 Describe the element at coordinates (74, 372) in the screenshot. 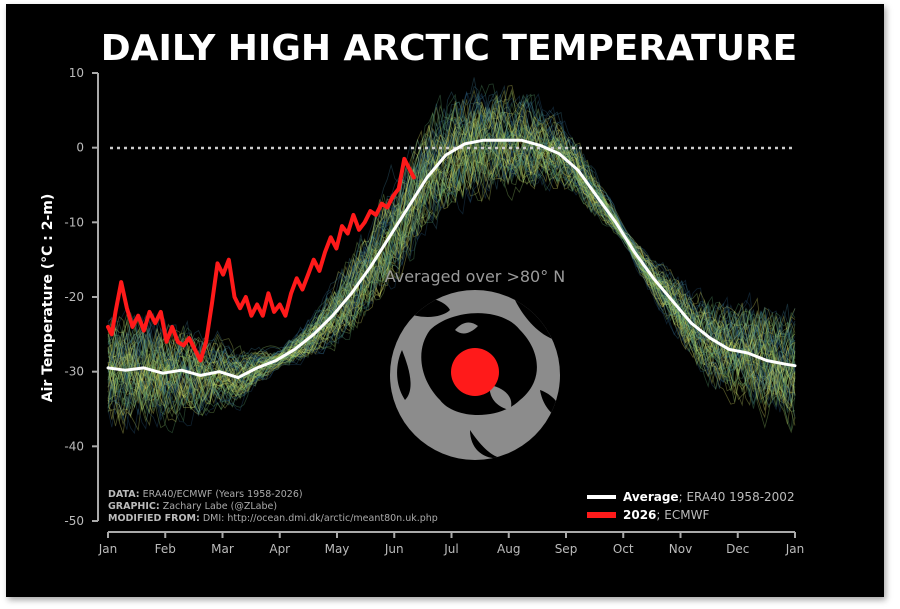

I see `y-tick-label: -30` at that location.